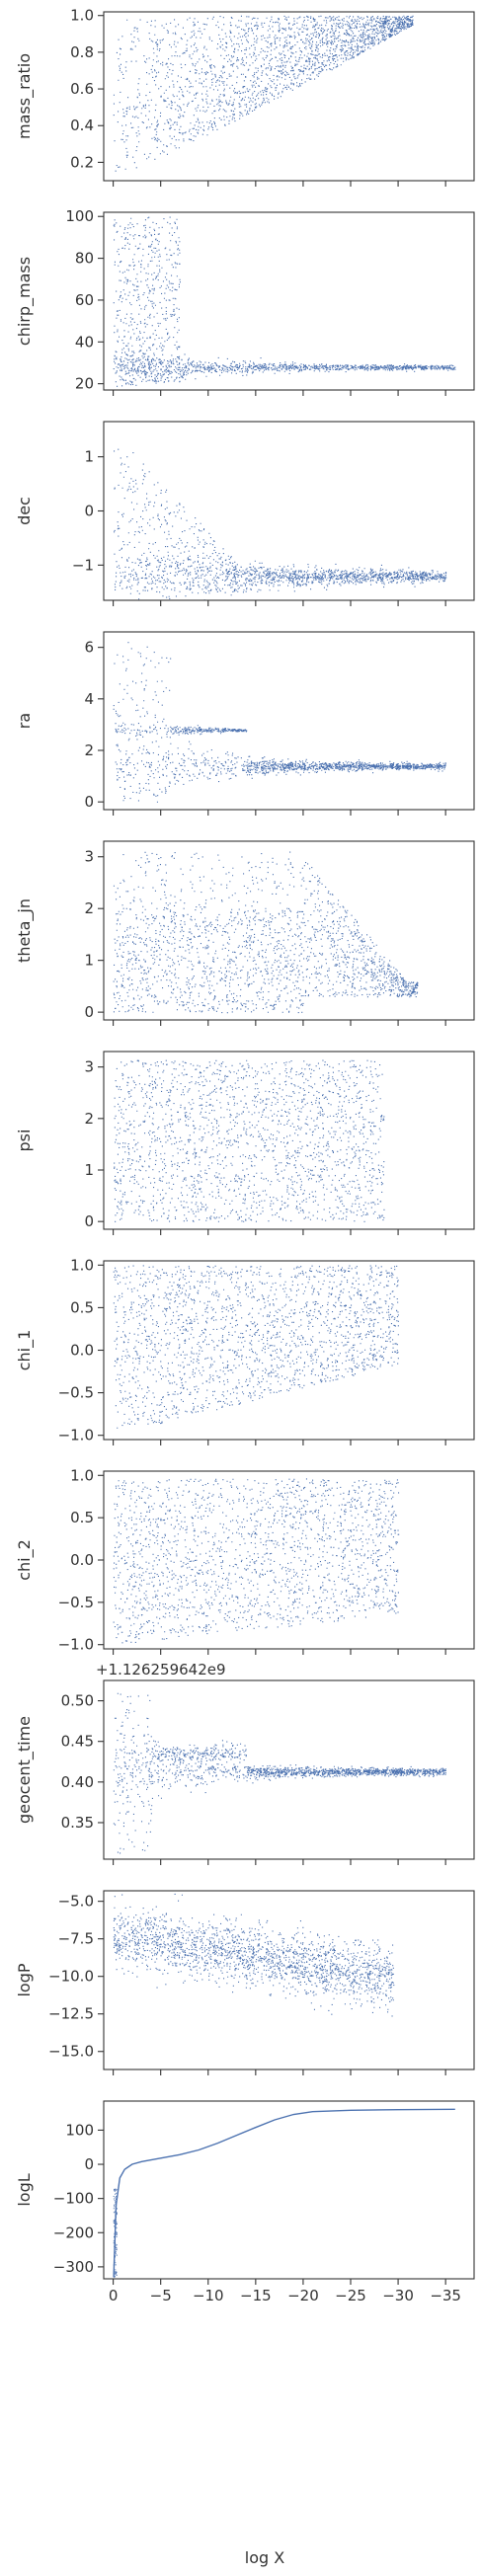  Describe the element at coordinates (208, 2295) in the screenshot. I see `x-tick-label: −10` at that location.